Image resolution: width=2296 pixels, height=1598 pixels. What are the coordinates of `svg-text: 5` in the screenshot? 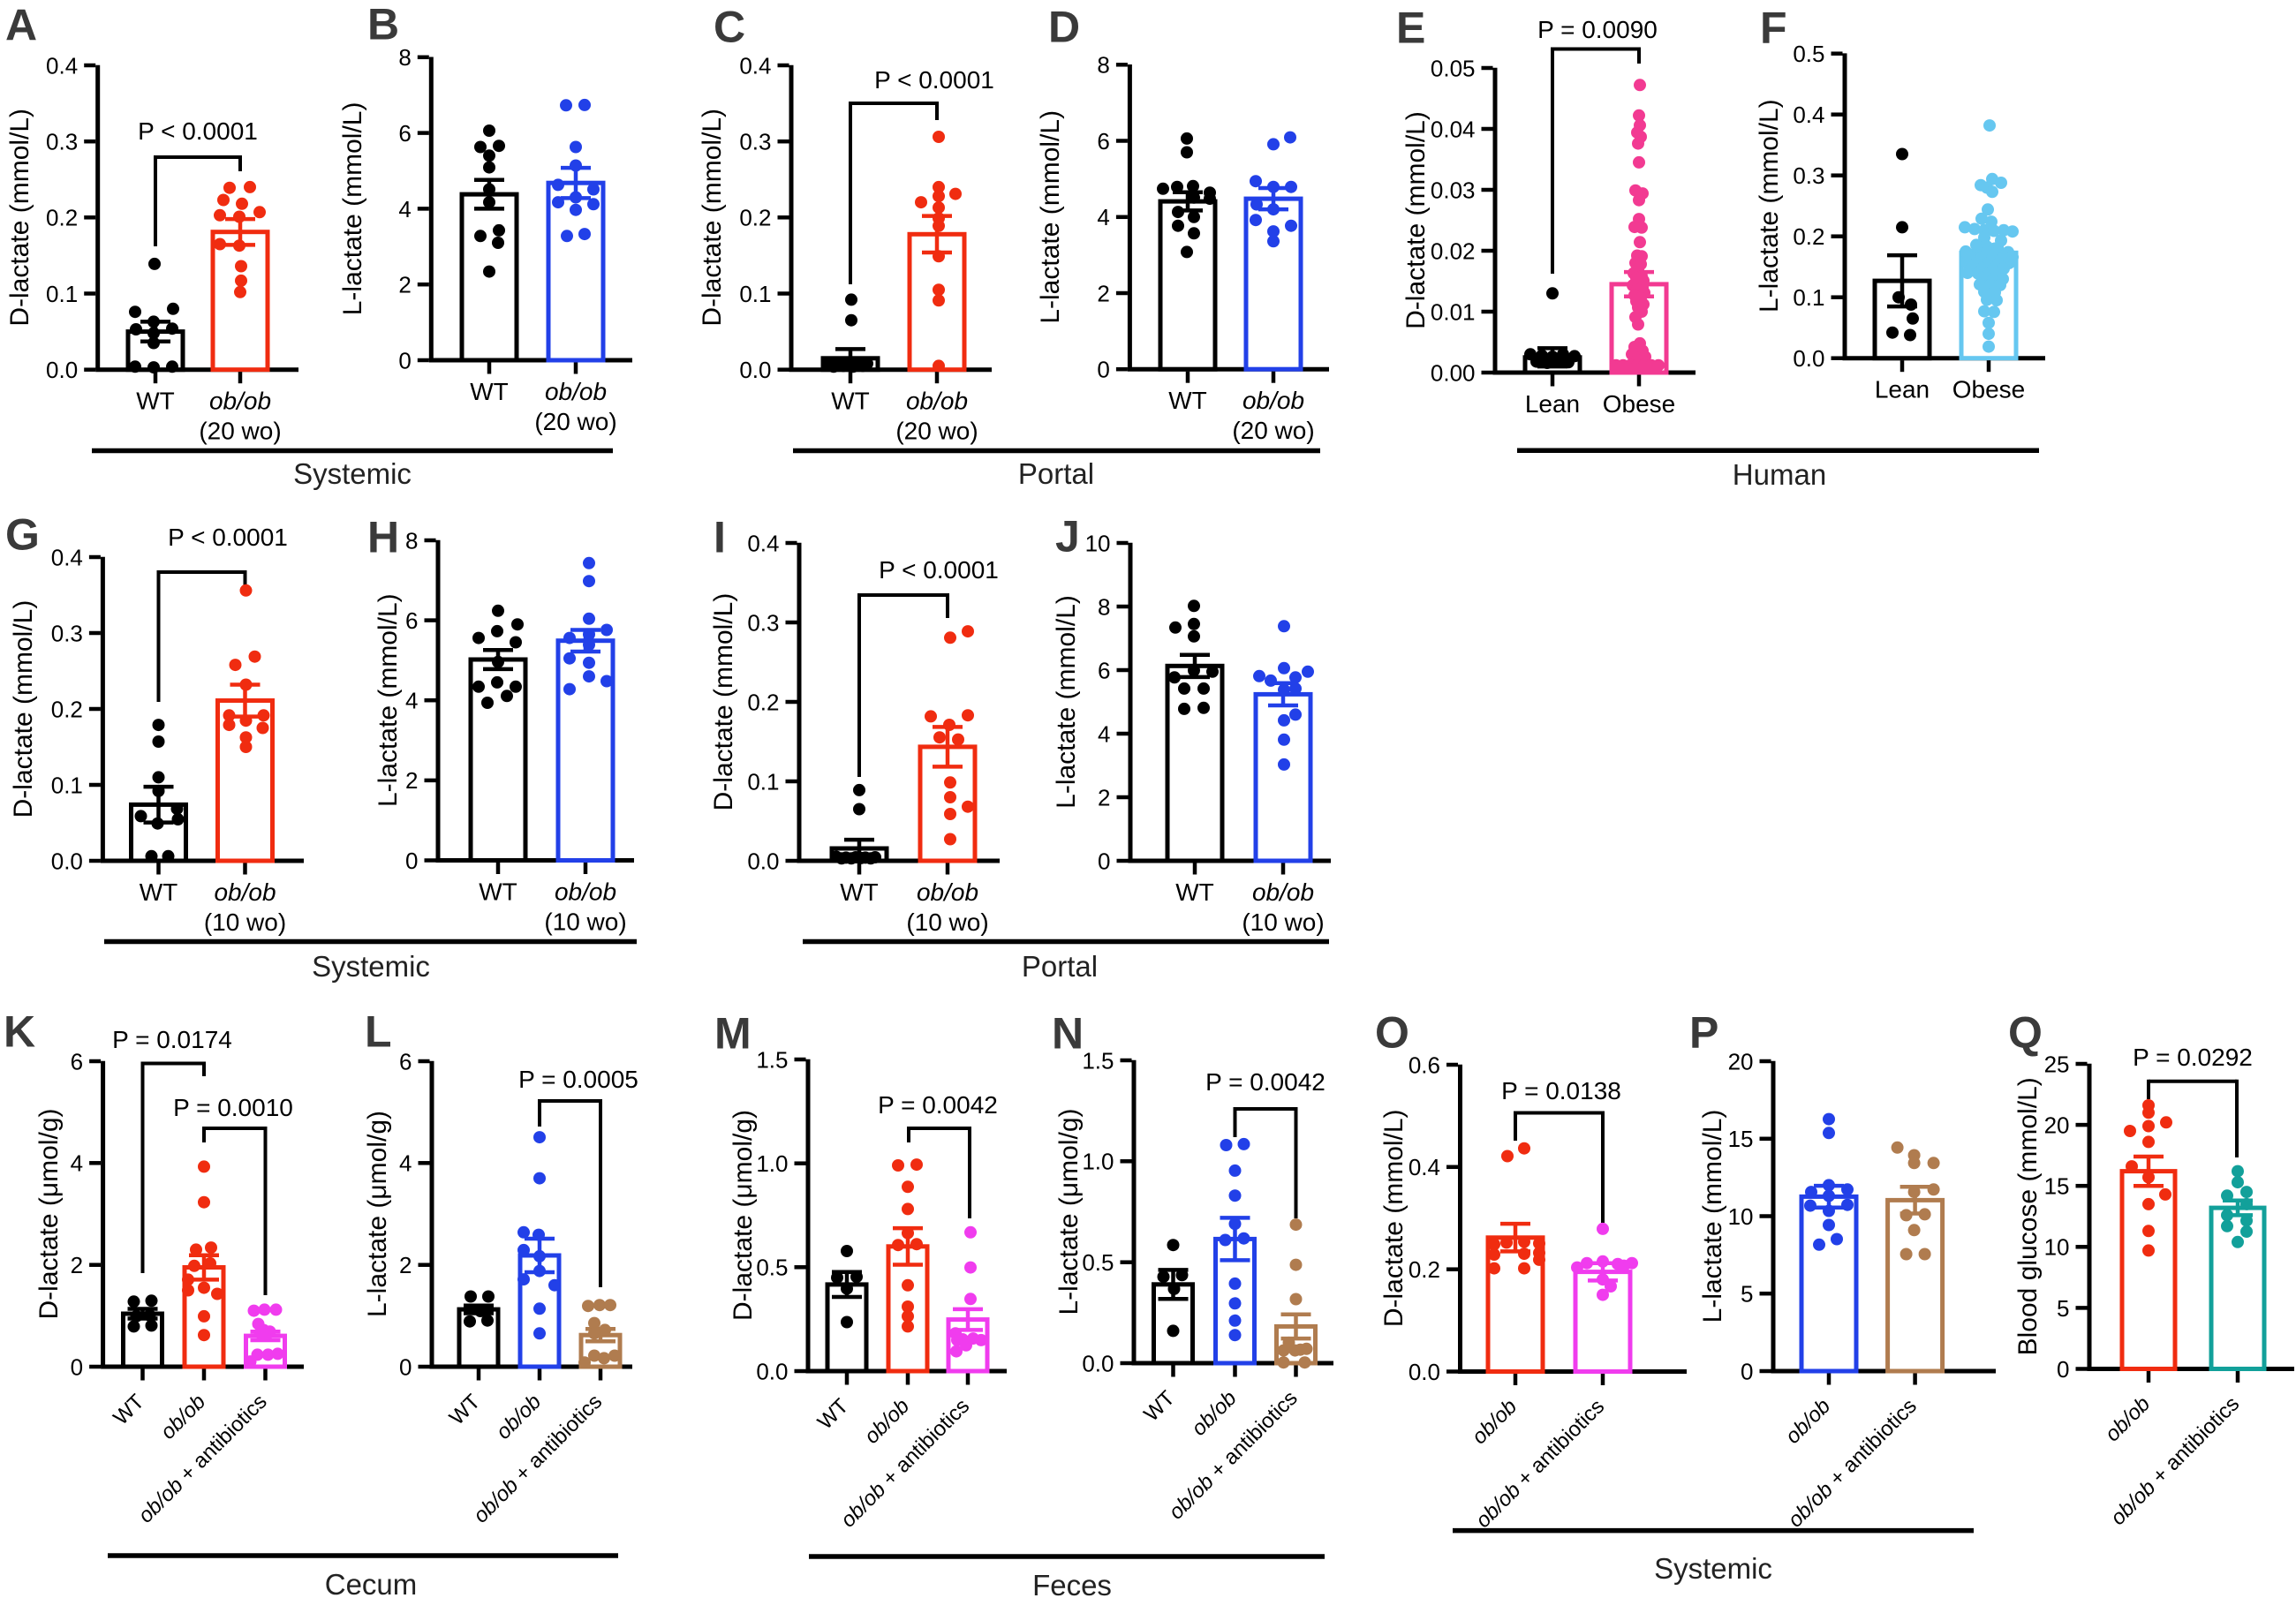 It's located at (2063, 1308).